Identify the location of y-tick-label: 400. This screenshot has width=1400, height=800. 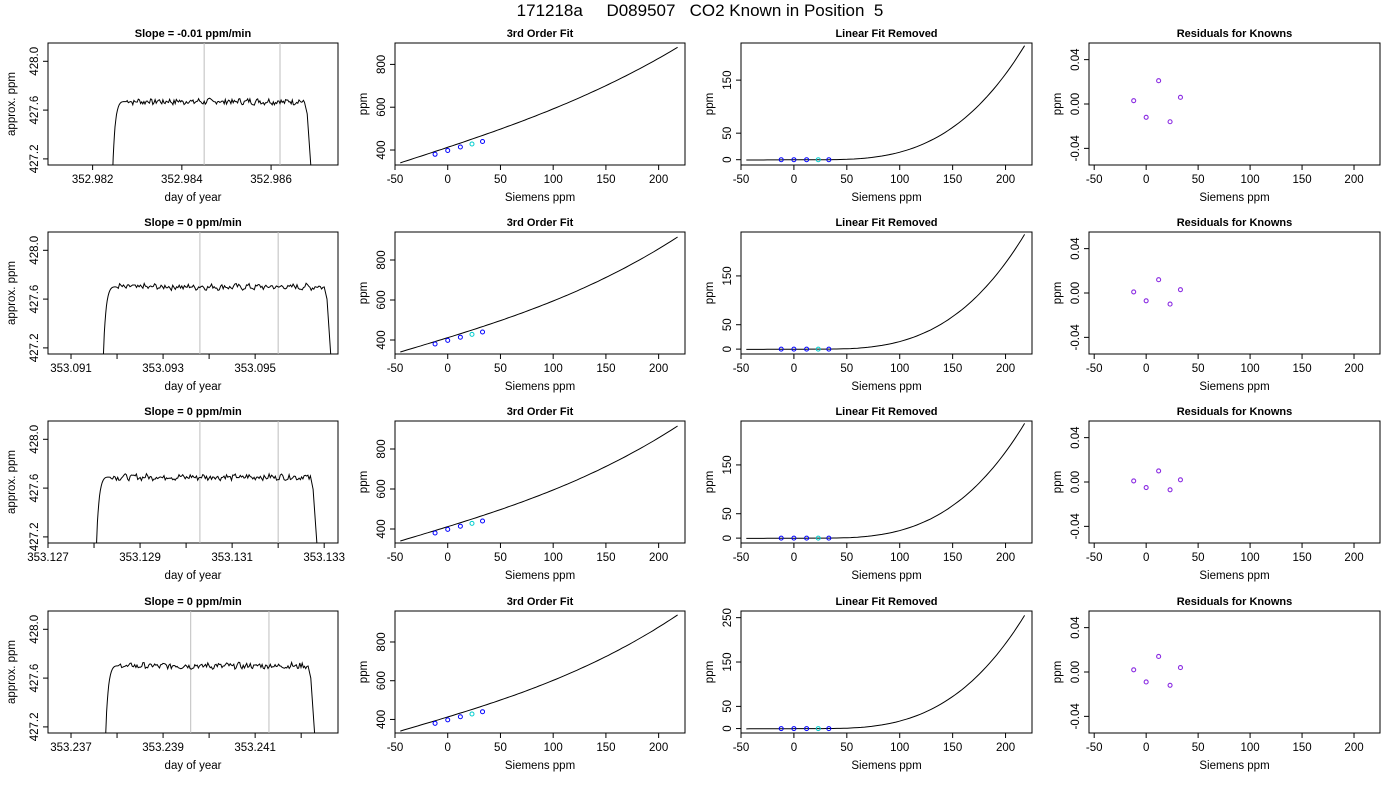
(382, 149).